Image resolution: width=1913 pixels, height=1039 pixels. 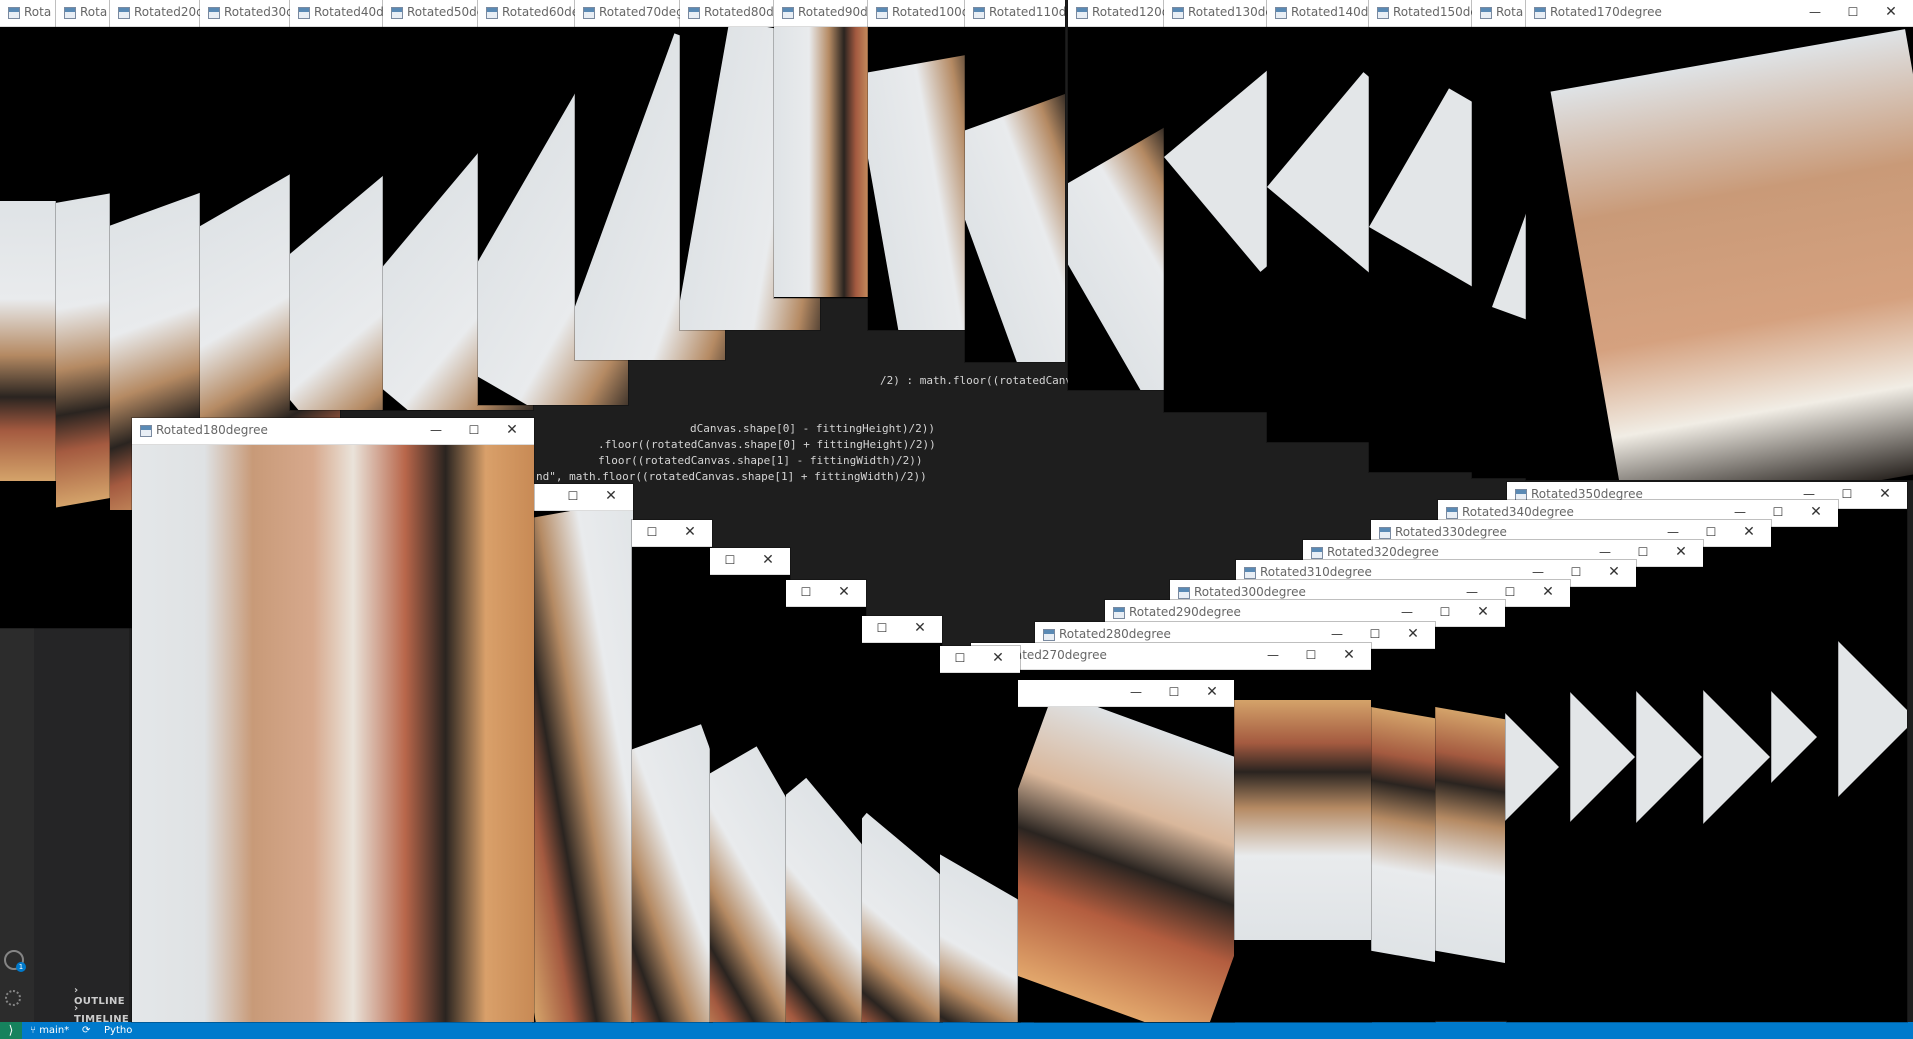 I want to click on image-window: Rotated140de, so click(x=1322, y=221).